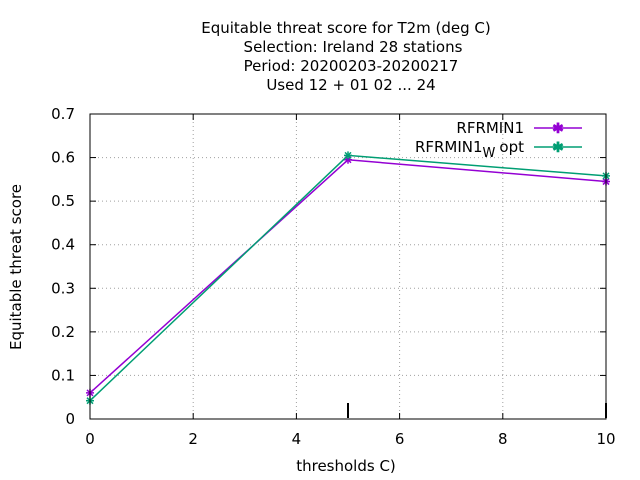 This screenshot has height=480, width=640. Describe the element at coordinates (70, 419) in the screenshot. I see `y-tick-label-0: 0` at that location.